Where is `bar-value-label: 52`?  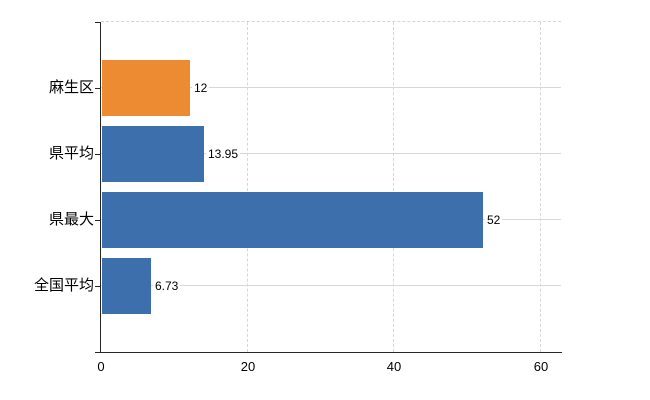
bar-value-label: 52 is located at coordinates (494, 220).